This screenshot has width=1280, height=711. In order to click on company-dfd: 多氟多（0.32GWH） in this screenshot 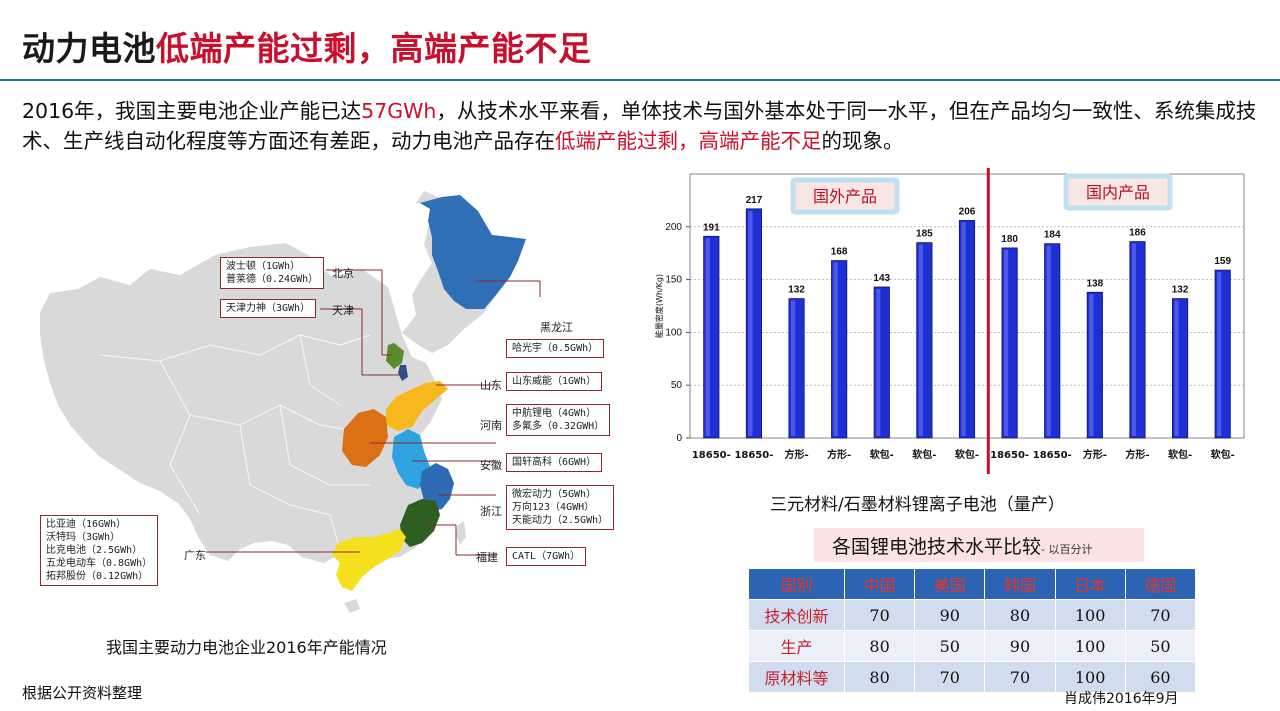, I will do `click(558, 426)`.